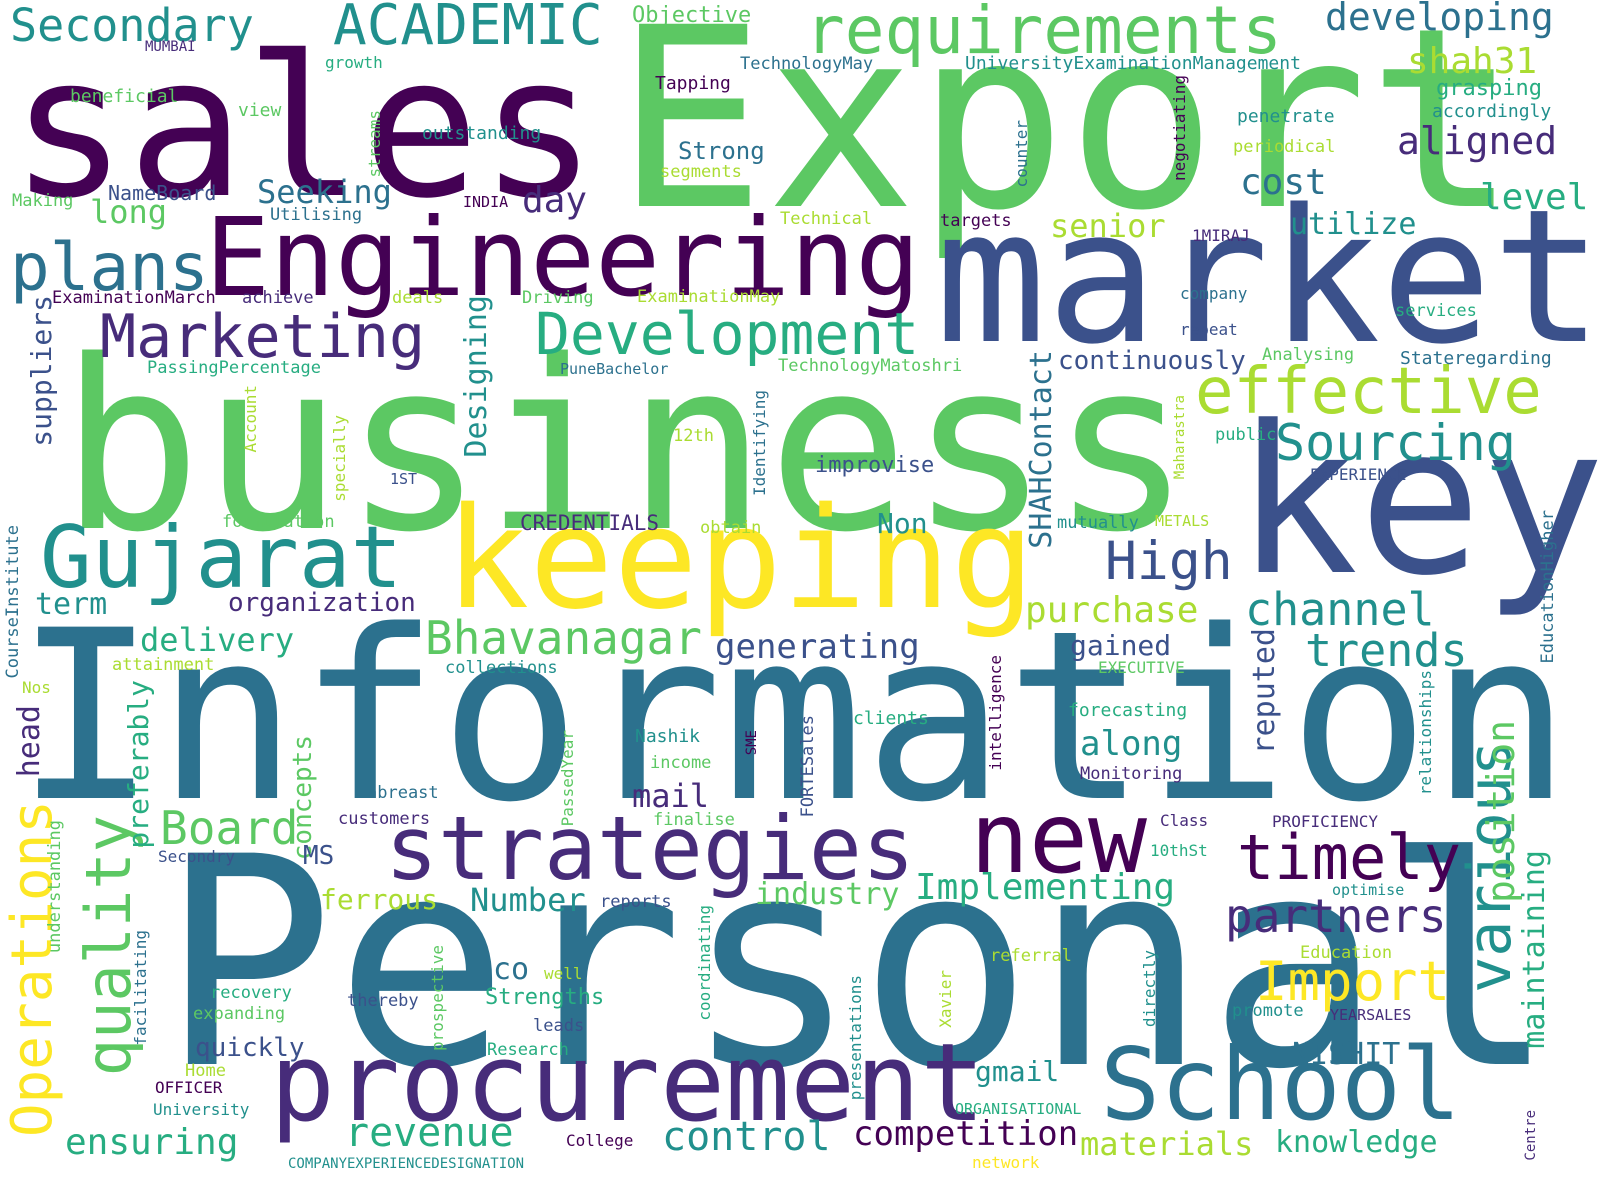 This screenshot has height=1200, width=1600. I want to click on word: targets, so click(976, 221).